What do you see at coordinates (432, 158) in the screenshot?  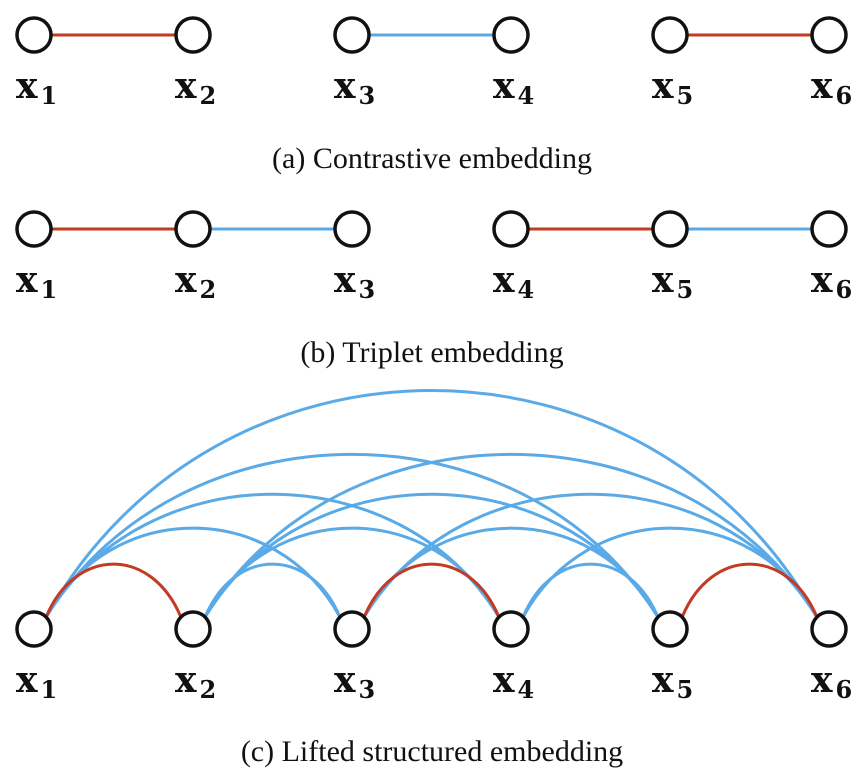 I see `caption-contrastive: (a) Contrastive embedding` at bounding box center [432, 158].